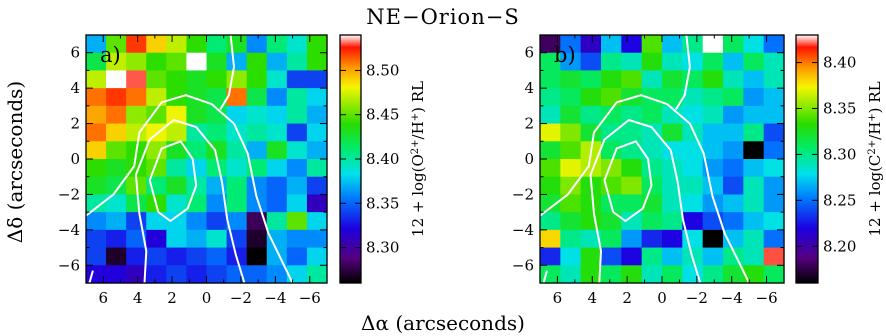 The width and height of the screenshot is (886, 336). What do you see at coordinates (350, 159) in the screenshot?
I see `colorbar-gradient` at bounding box center [350, 159].